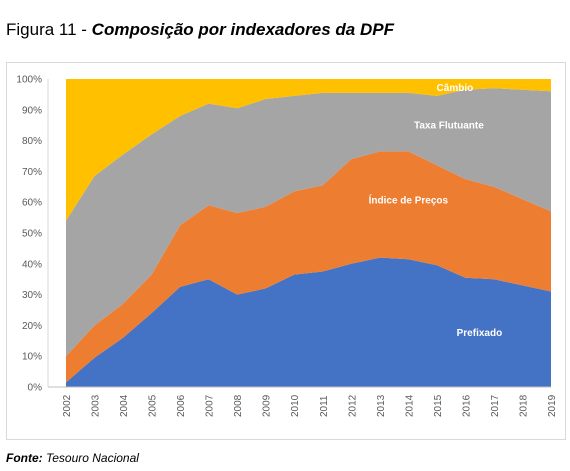 The image size is (570, 471). I want to click on y-tick-label: 60%, so click(32, 203).